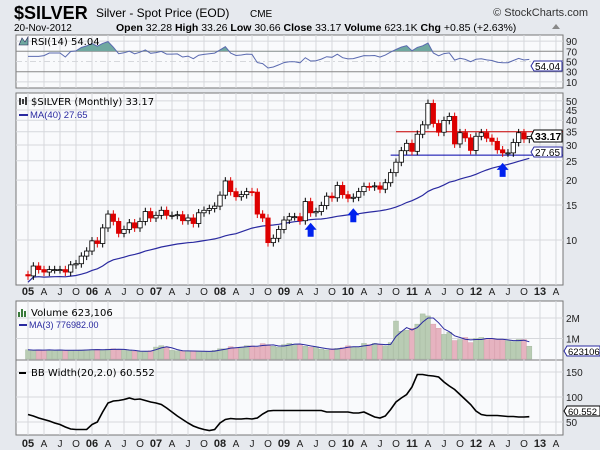  What do you see at coordinates (156, 292) in the screenshot?
I see `price-x-tick-label: 07` at bounding box center [156, 292].